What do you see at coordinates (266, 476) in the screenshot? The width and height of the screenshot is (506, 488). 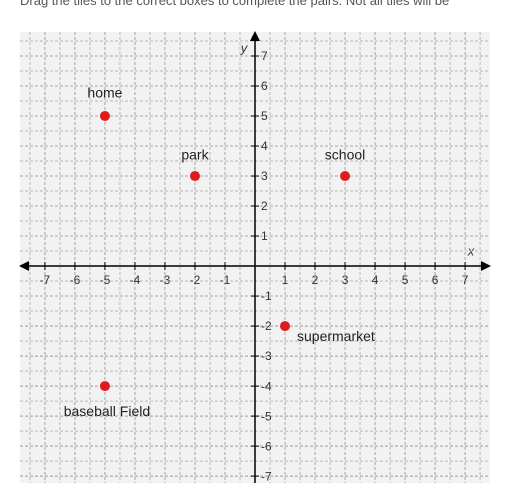 I see `y-tick-label: -7` at bounding box center [266, 476].